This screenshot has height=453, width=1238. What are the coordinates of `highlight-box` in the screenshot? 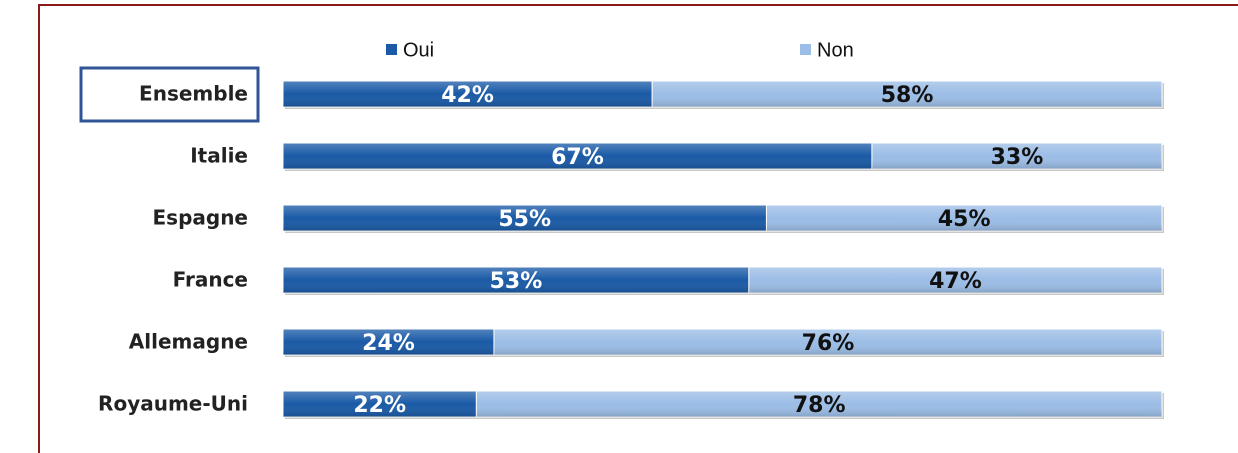 It's located at (169, 94).